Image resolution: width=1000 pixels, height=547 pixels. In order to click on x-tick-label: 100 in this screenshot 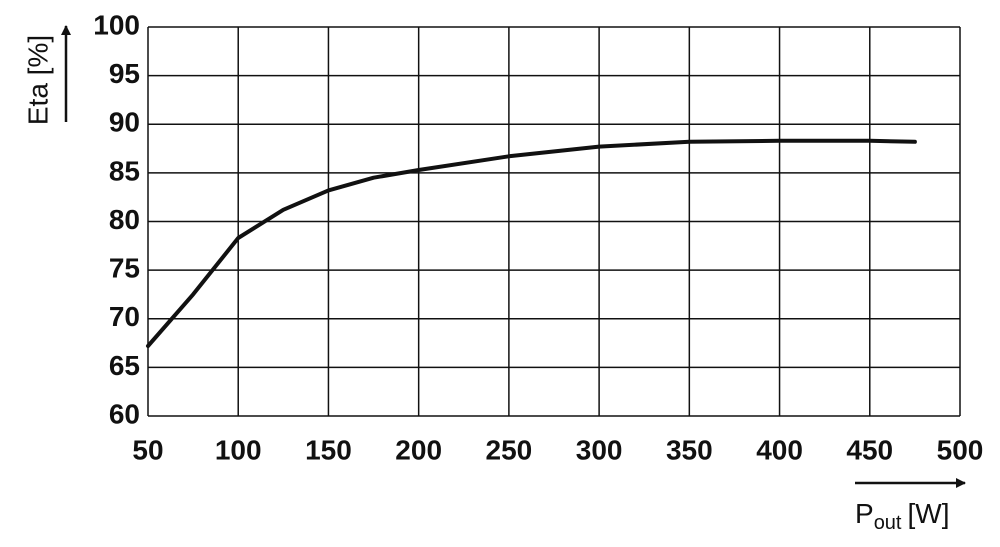, I will do `click(238, 449)`.